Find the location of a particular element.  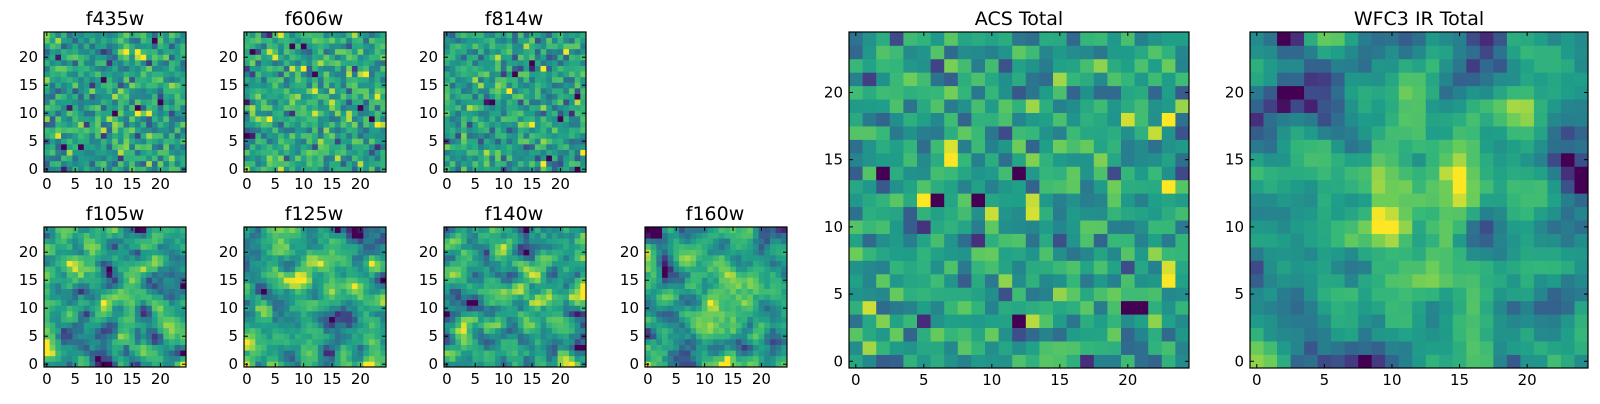

y-tick-label: 15 is located at coordinates (28, 280).